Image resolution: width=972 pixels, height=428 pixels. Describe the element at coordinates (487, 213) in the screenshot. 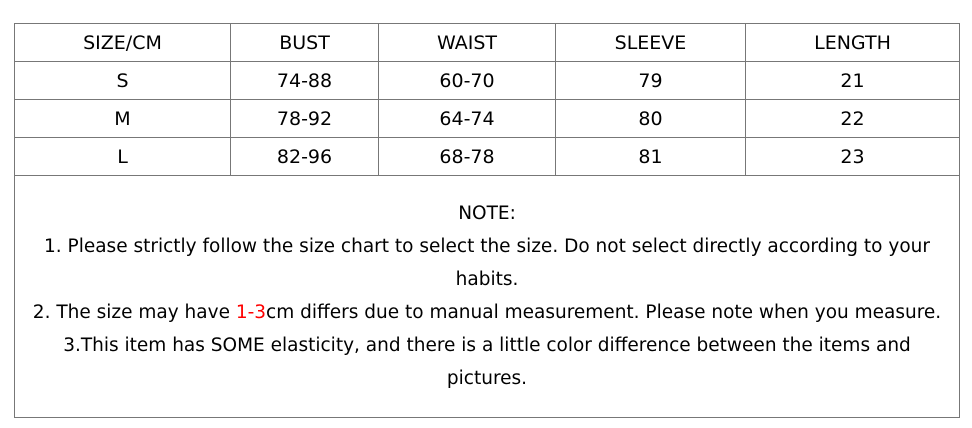

I see `note-title: NOTE:` at that location.